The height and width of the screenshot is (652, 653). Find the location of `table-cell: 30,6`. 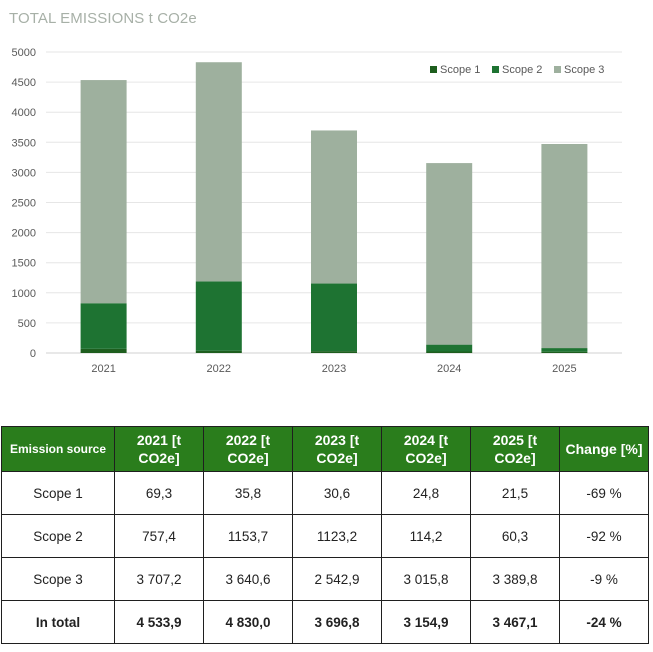

table-cell: 30,6 is located at coordinates (337, 493).